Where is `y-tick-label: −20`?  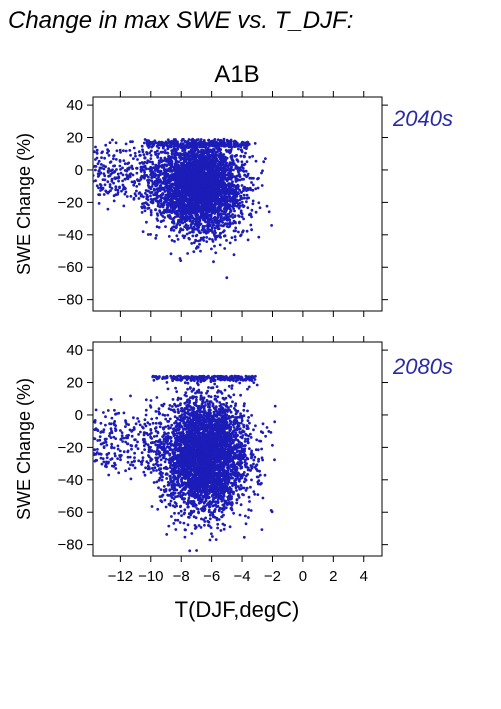 y-tick-label: −20 is located at coordinates (70, 447).